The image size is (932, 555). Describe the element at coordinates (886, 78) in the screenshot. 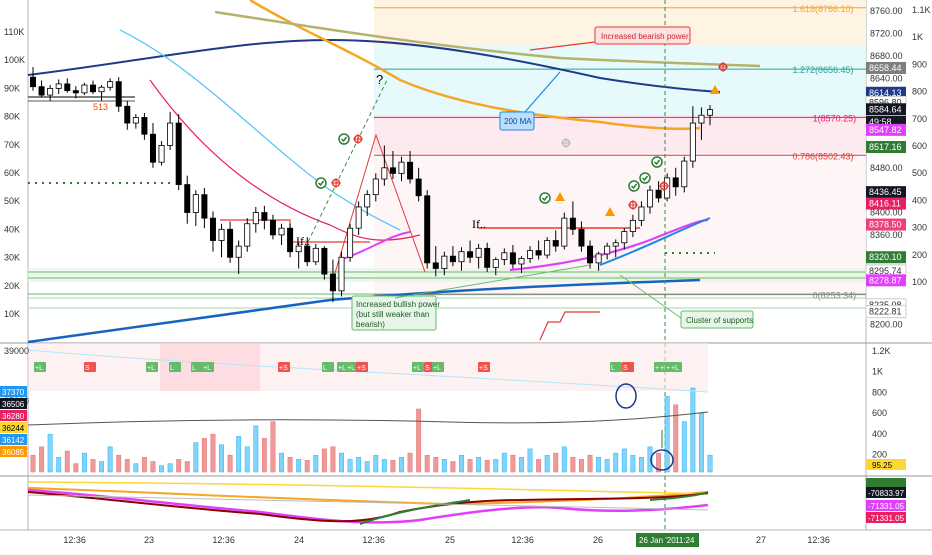

I see `price-tick: 8640.00` at that location.